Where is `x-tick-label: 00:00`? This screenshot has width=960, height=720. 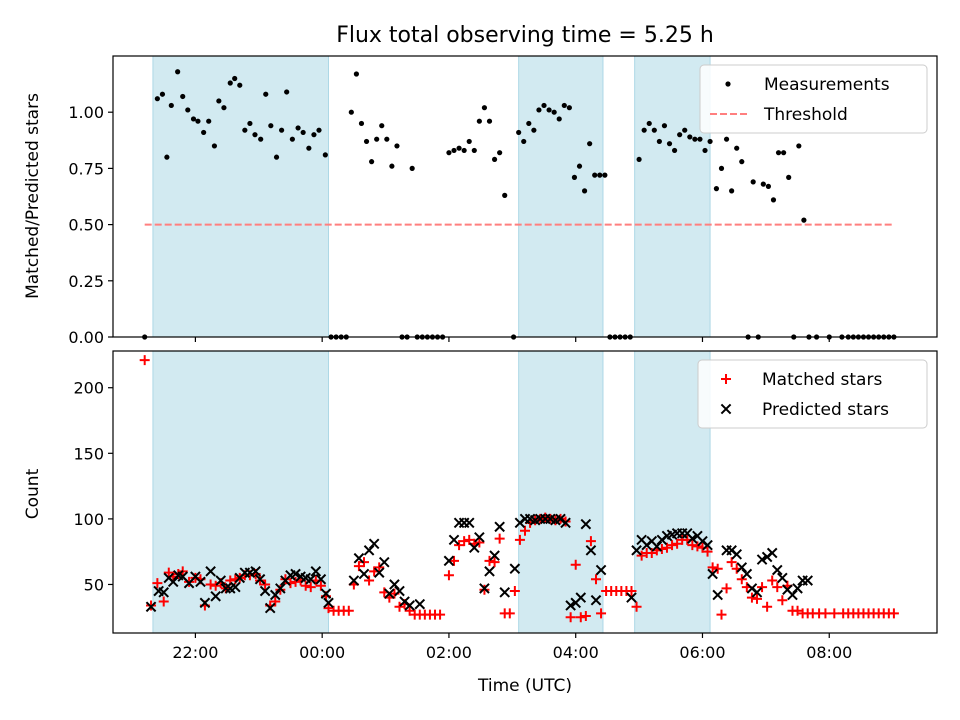
x-tick-label: 00:00 is located at coordinates (322, 652).